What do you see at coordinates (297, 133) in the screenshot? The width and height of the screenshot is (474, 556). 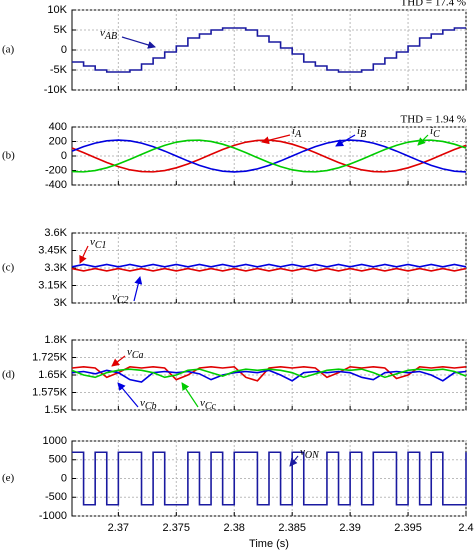 I see `series-label: iA` at bounding box center [297, 133].